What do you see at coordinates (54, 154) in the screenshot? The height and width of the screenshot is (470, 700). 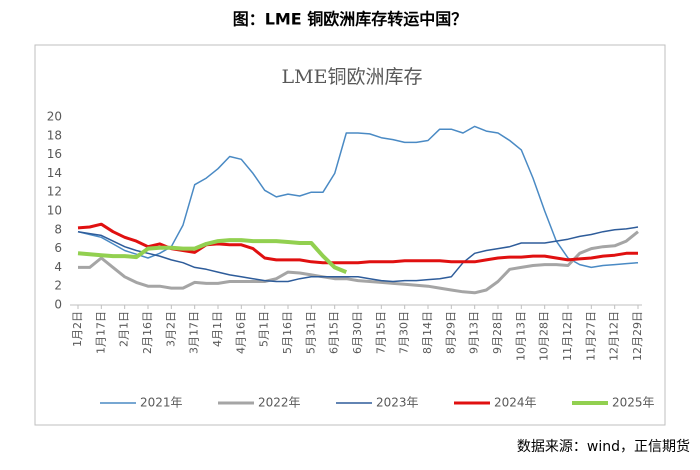 I see `y-tick-label: 16` at bounding box center [54, 154].